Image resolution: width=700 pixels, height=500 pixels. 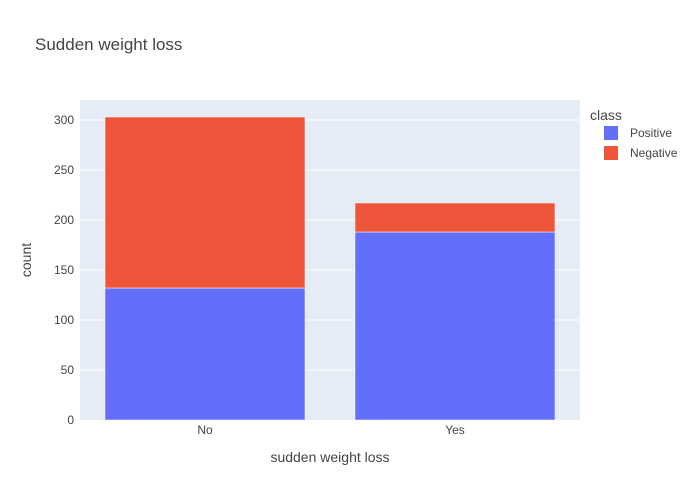 I want to click on x-tick-label: Yes, so click(x=455, y=430).